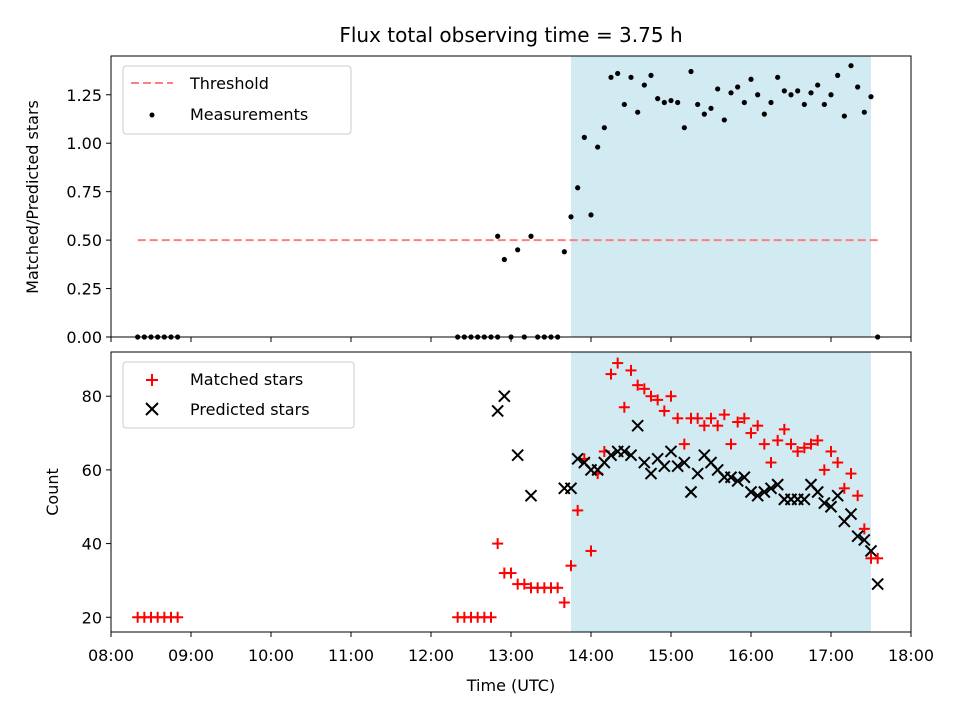  Describe the element at coordinates (92, 470) in the screenshot. I see `y-tick-label: 60` at that location.